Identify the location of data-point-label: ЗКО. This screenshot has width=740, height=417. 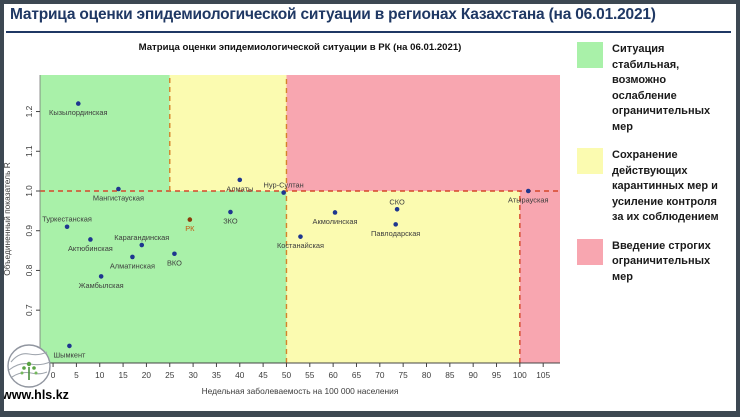
(230, 221).